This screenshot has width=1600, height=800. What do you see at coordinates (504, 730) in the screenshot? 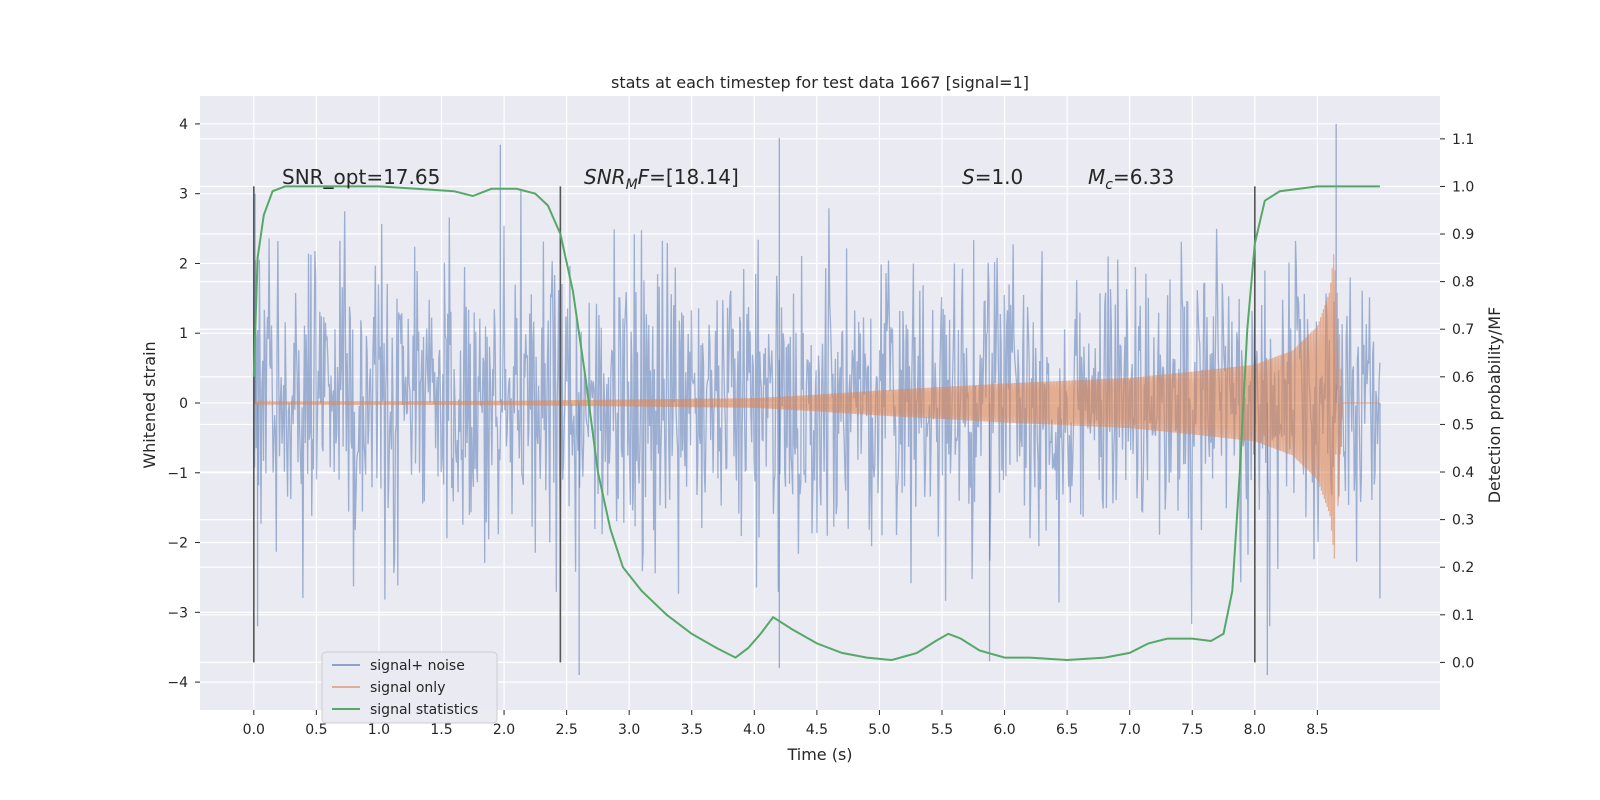
I see `x-tick-label: 2.0` at bounding box center [504, 730].